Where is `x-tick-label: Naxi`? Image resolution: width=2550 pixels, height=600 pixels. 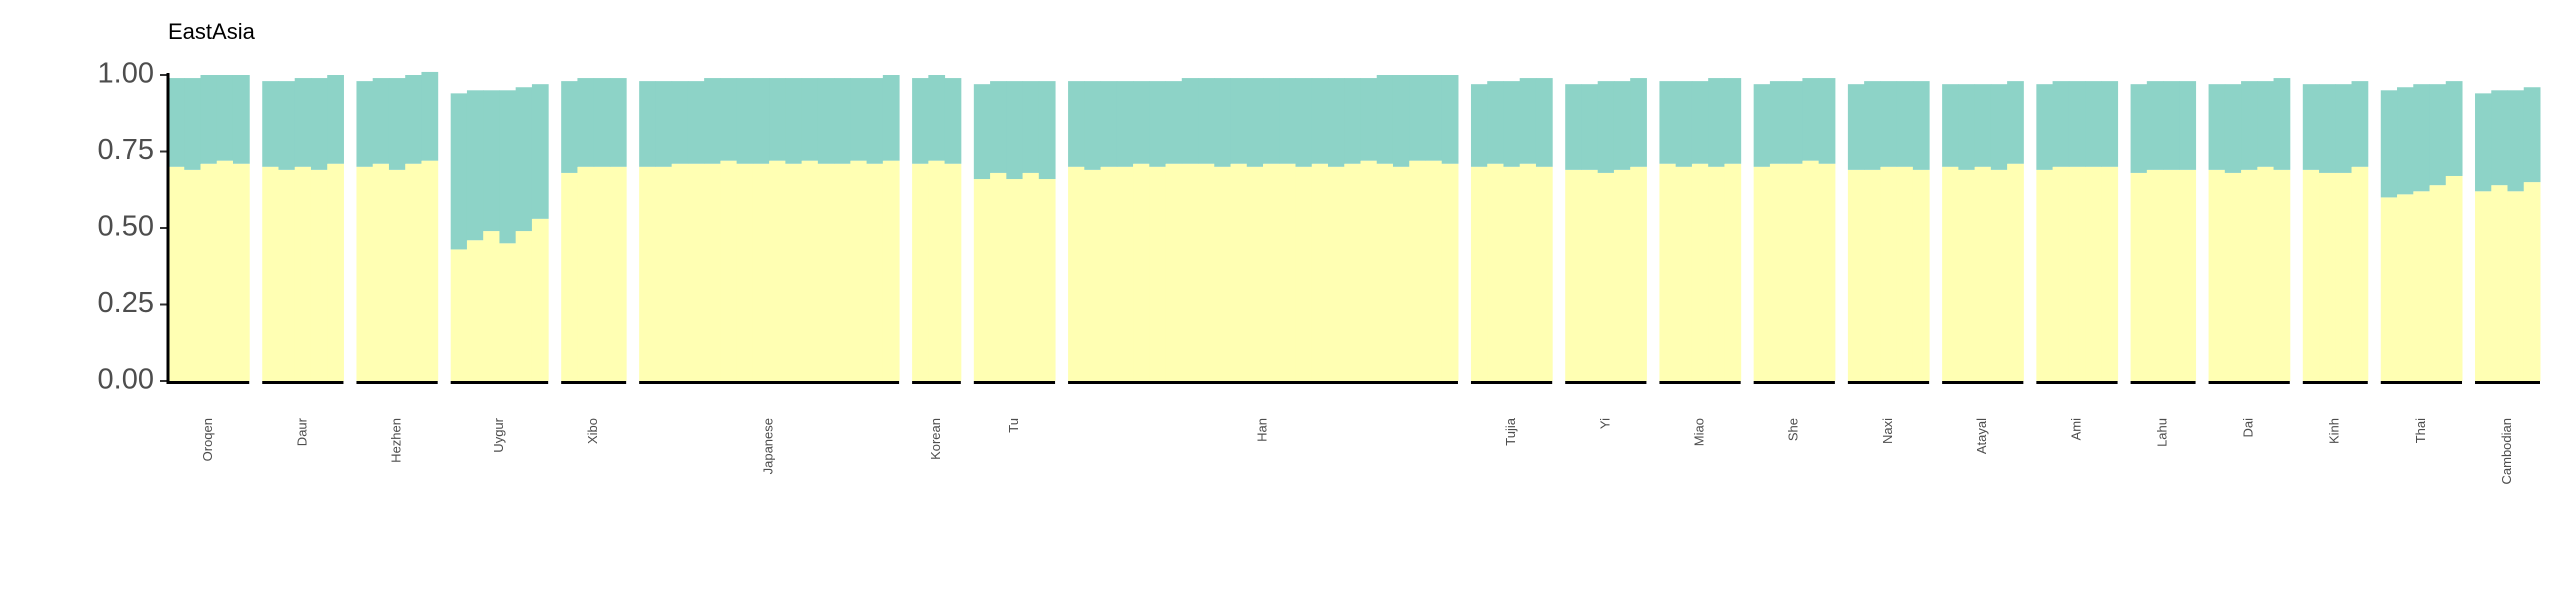 x-tick-label: Naxi is located at coordinates (1887, 431).